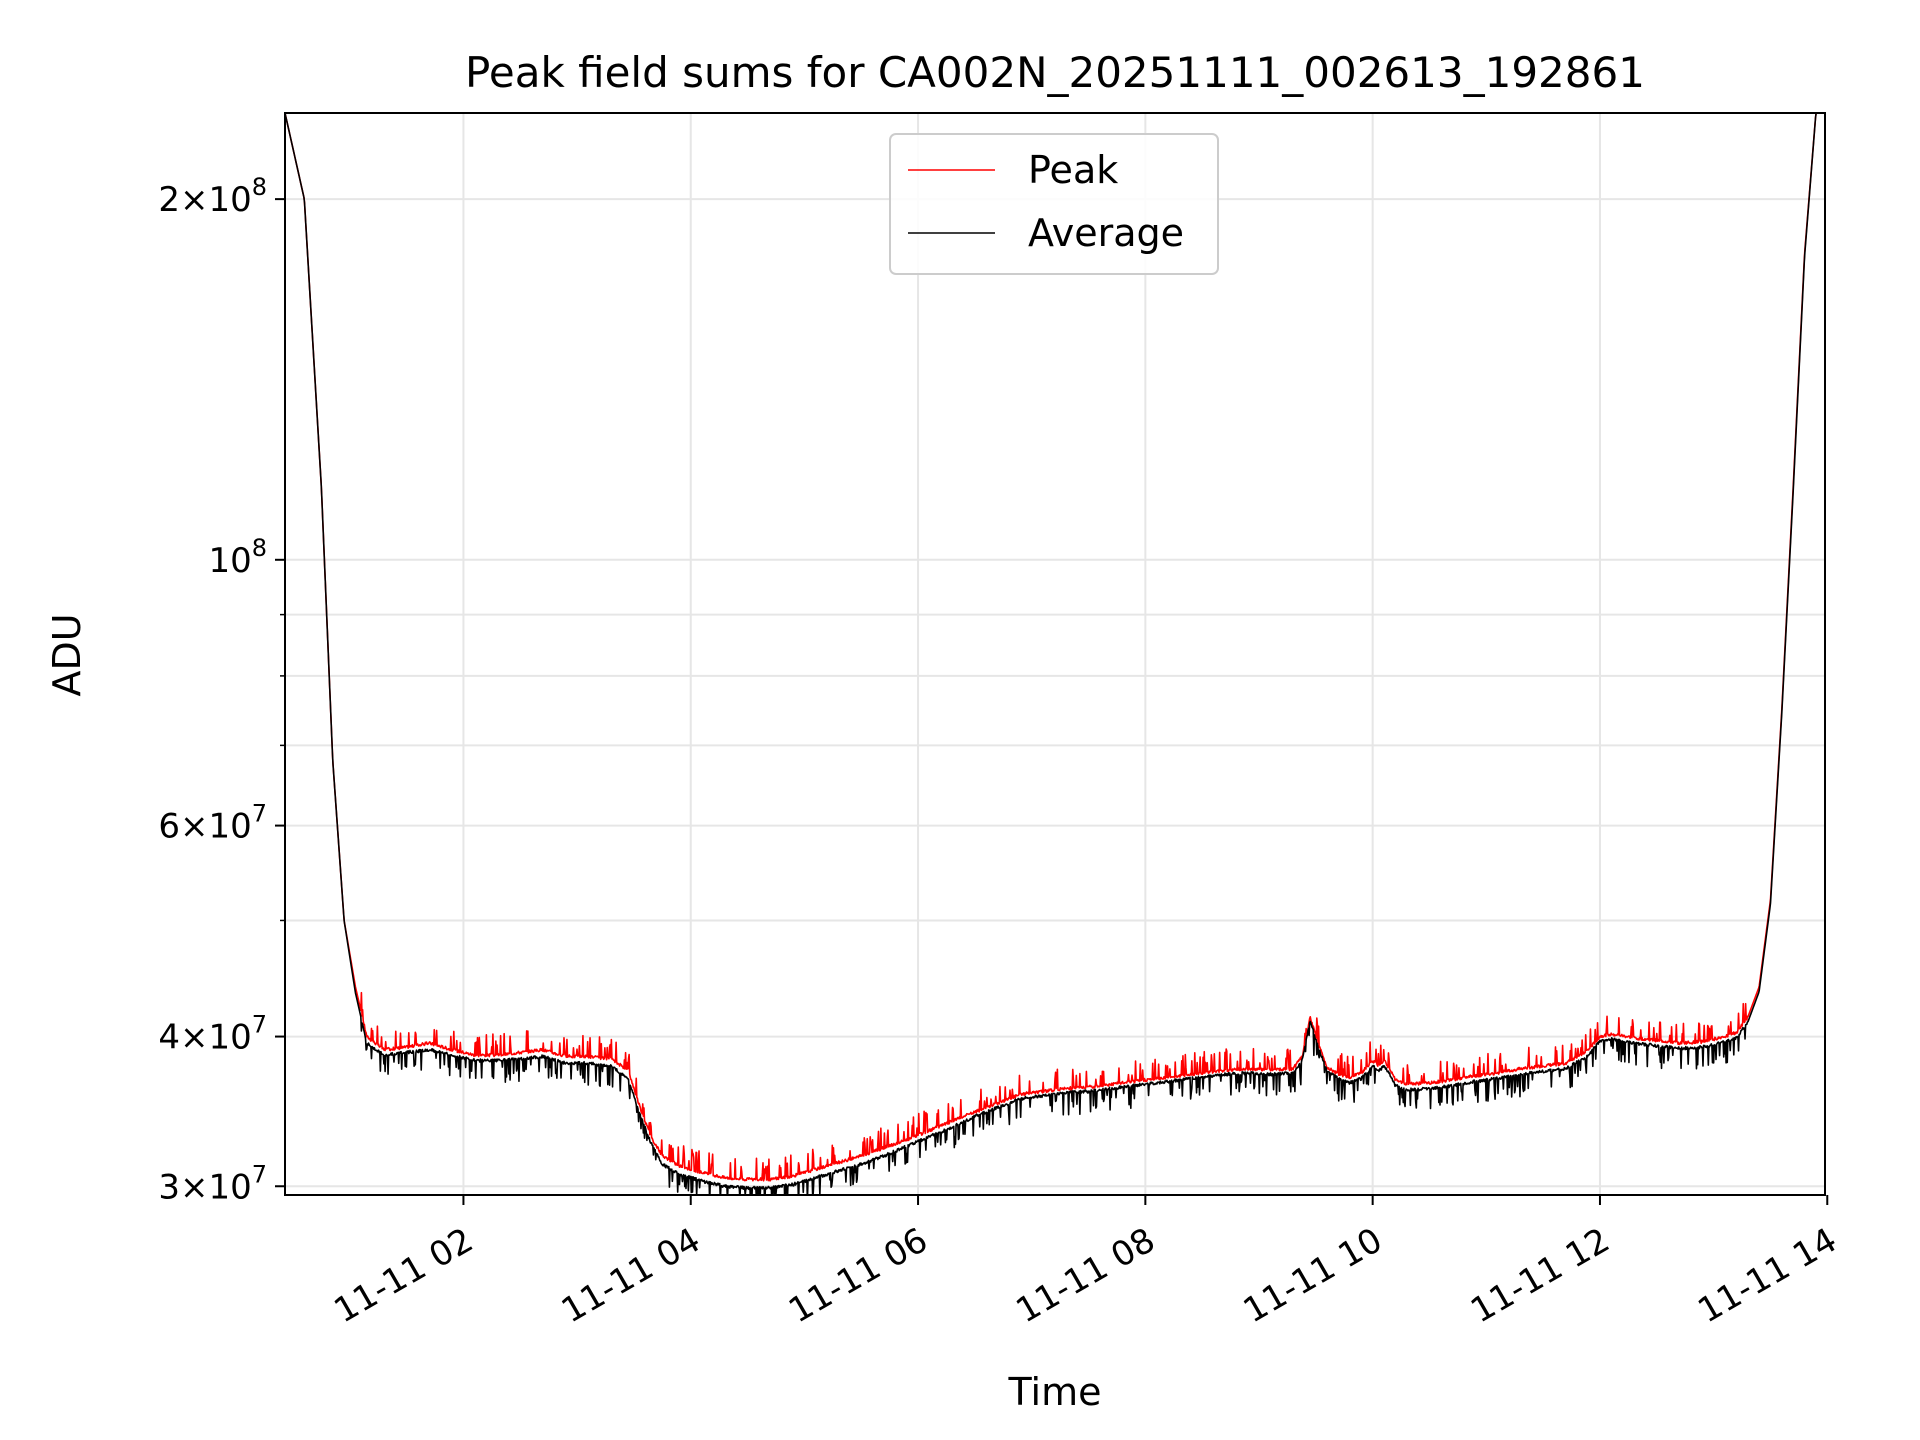  I want to click on y-tick-label: 108, so click(237, 557).